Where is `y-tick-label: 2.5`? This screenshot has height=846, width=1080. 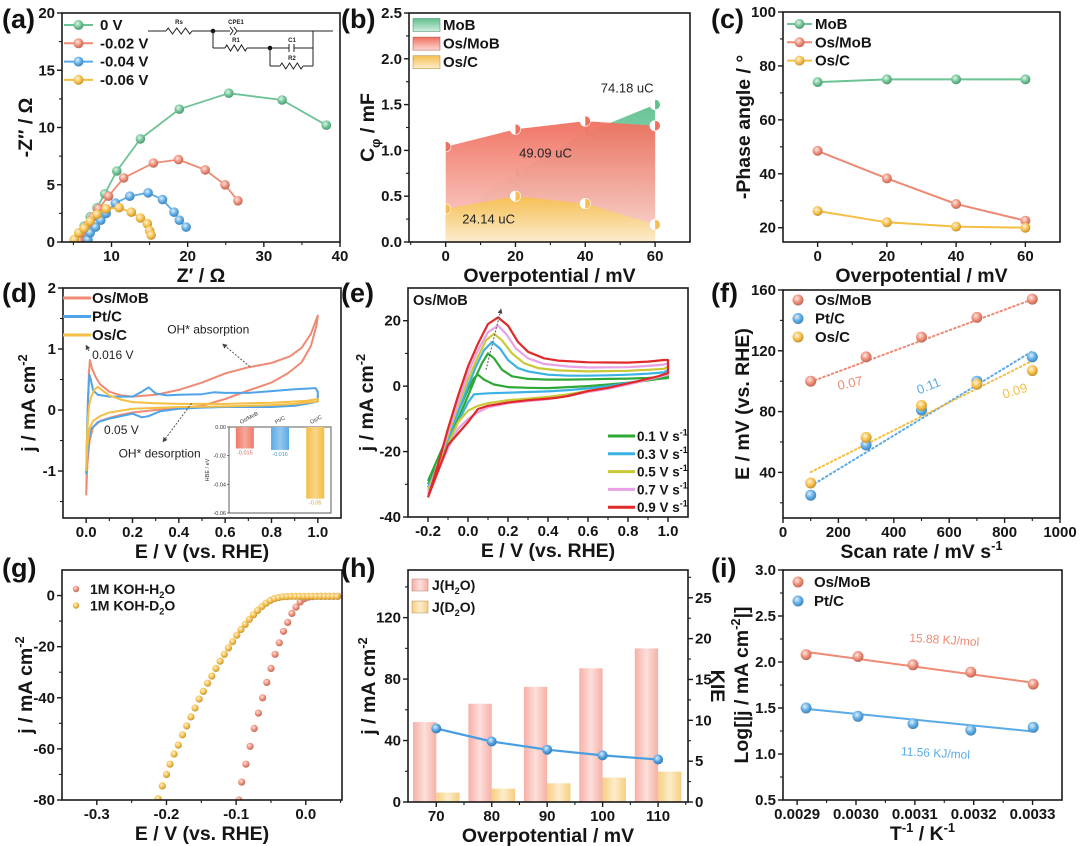 y-tick-label: 2.5 is located at coordinates (765, 616).